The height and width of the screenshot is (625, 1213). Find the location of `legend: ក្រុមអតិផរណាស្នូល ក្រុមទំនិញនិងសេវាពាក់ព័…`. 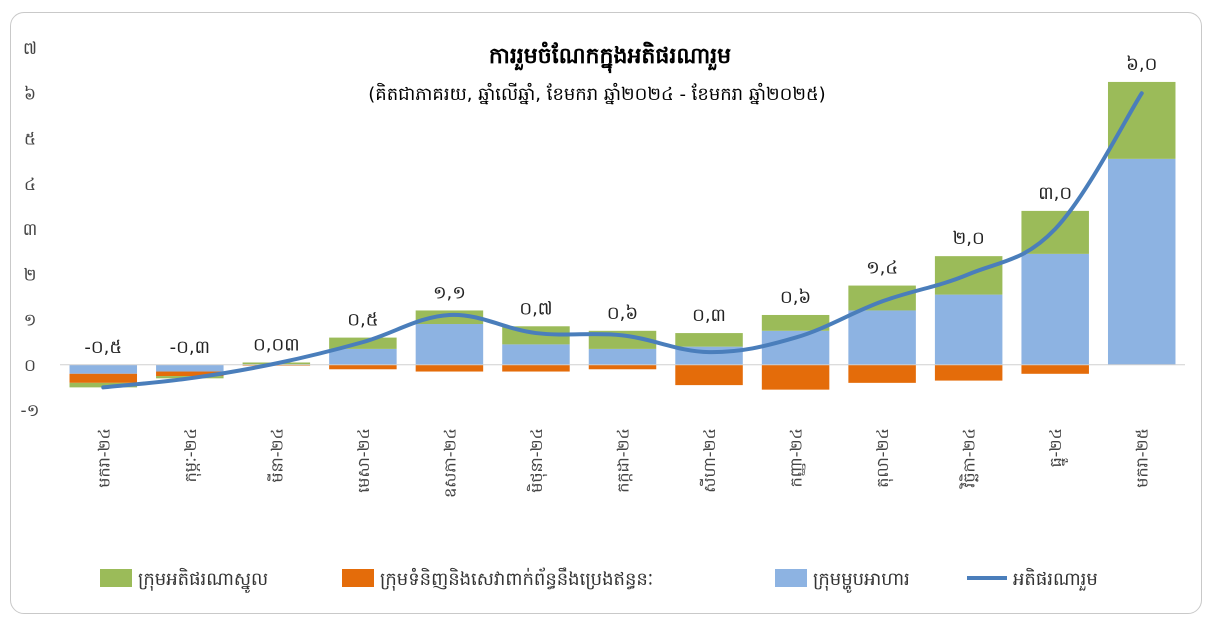

legend: ក្រុមអតិផរណាស្នូល ក្រុមទំនិញនិងសេវាពាក់ព័… is located at coordinates (599, 580).